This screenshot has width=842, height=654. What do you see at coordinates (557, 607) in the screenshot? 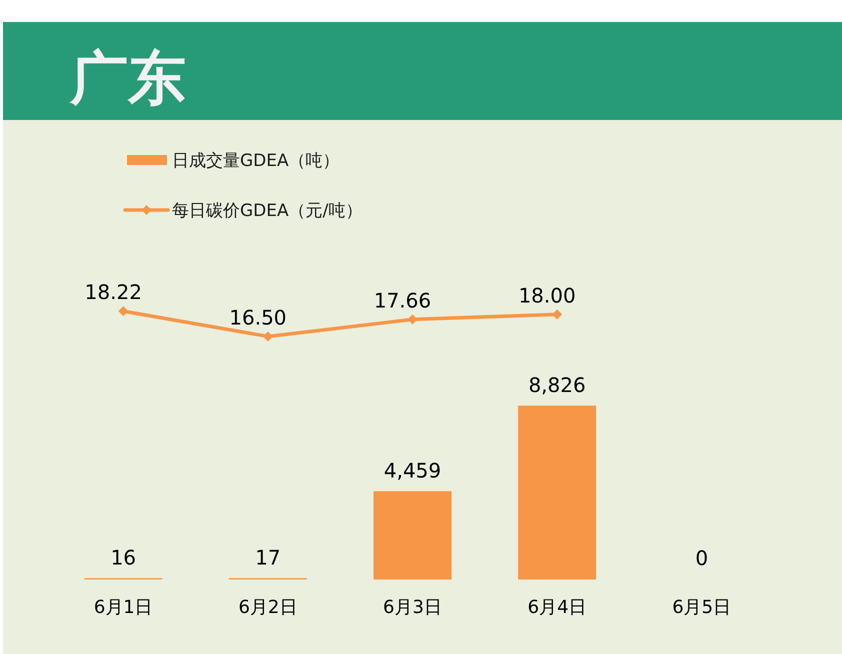
I see `x-tick-label: 6月4日` at bounding box center [557, 607].